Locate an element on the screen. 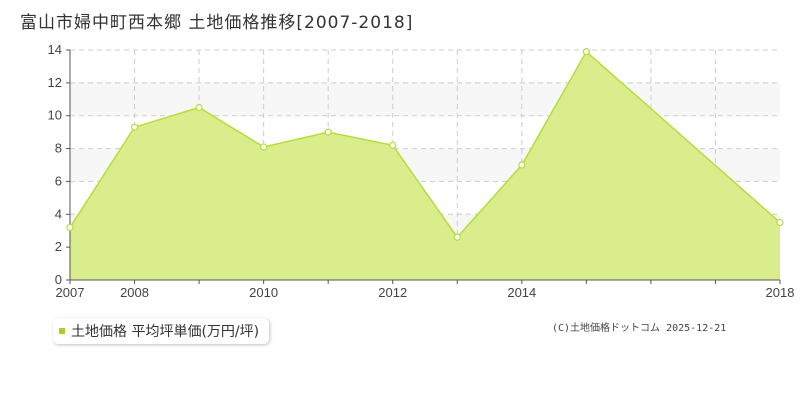 The height and width of the screenshot is (400, 800). x-tick-label: 2018 is located at coordinates (780, 292).